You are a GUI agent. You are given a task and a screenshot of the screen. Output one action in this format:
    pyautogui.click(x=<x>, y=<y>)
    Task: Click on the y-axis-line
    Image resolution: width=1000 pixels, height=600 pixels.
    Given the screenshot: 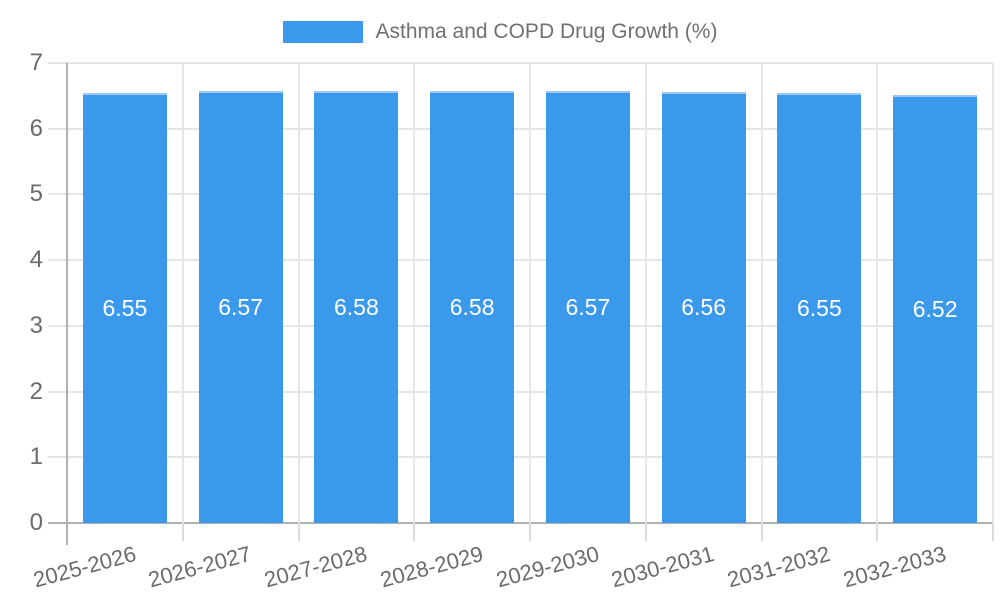 What is the action you would take?
    pyautogui.click(x=67, y=293)
    